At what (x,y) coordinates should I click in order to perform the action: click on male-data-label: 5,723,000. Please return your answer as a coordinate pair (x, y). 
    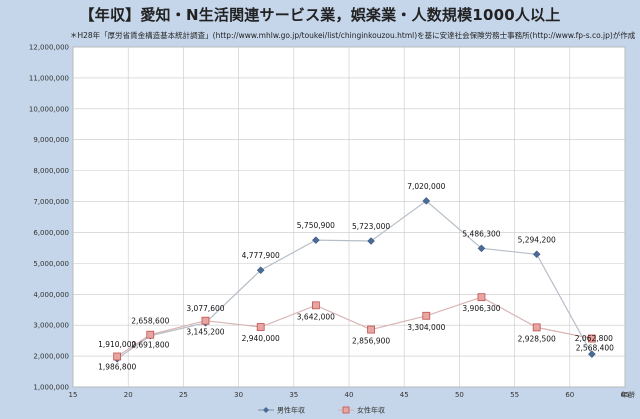
    Looking at the image, I should click on (371, 226).